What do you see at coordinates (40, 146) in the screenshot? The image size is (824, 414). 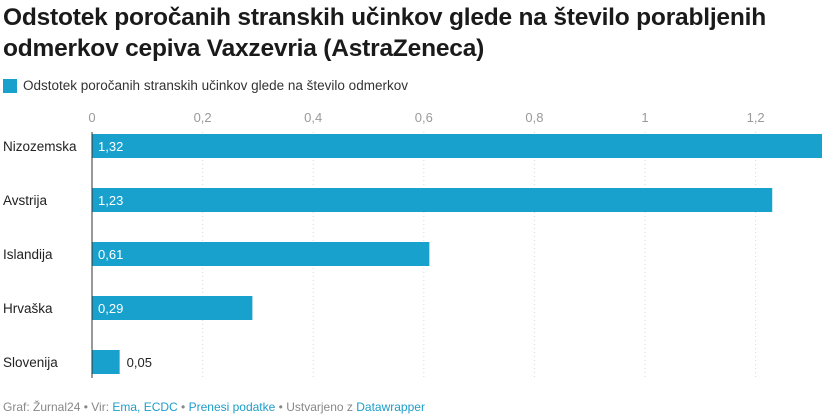 I see `category-label: Nizozemska` at bounding box center [40, 146].